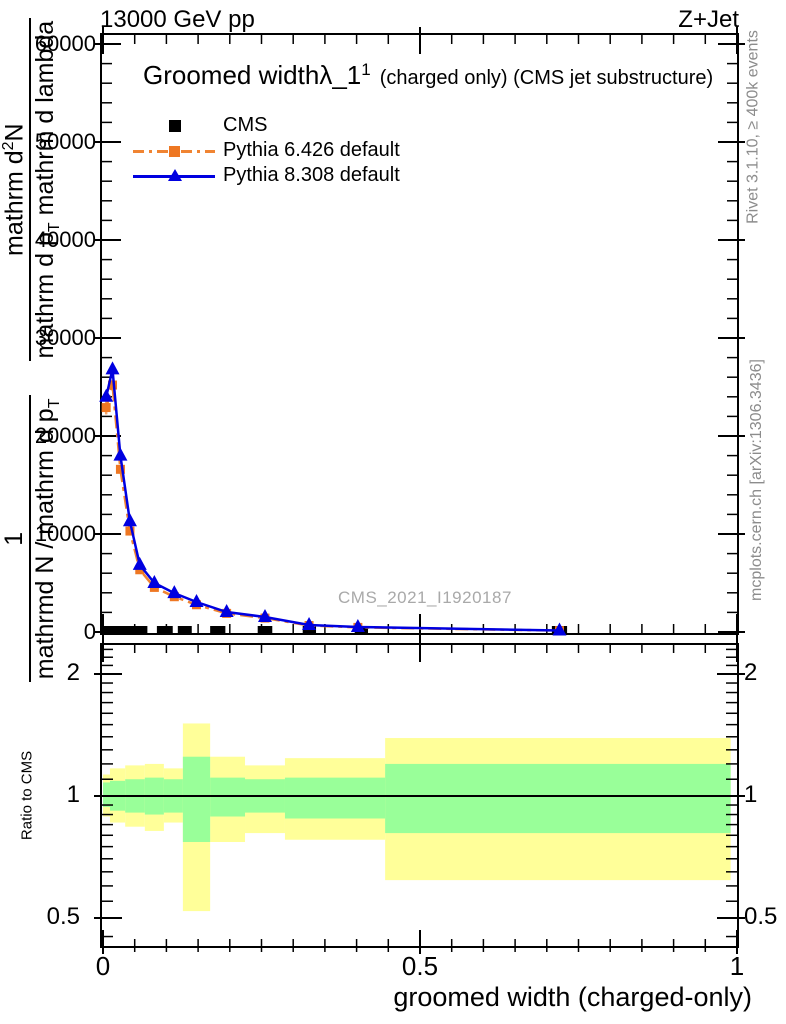 Image resolution: width=786 pixels, height=1024 pixels. I want to click on cms-square-icon, so click(175, 125).